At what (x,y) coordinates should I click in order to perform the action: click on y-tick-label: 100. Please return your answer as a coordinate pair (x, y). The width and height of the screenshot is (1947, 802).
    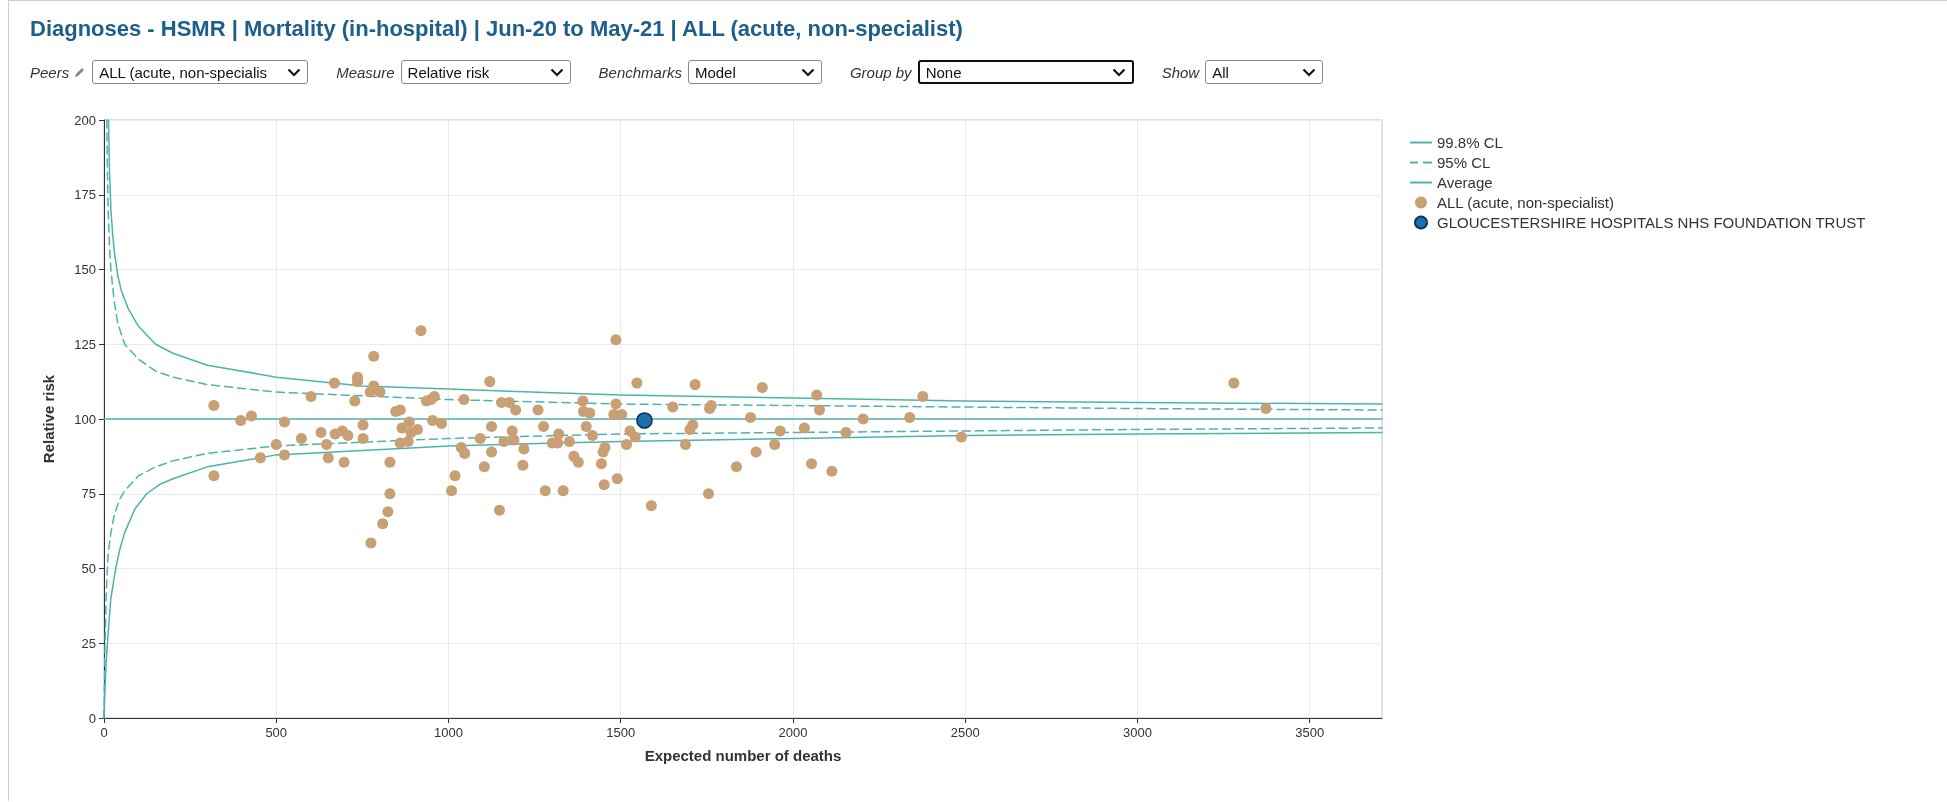
    Looking at the image, I should click on (85, 419).